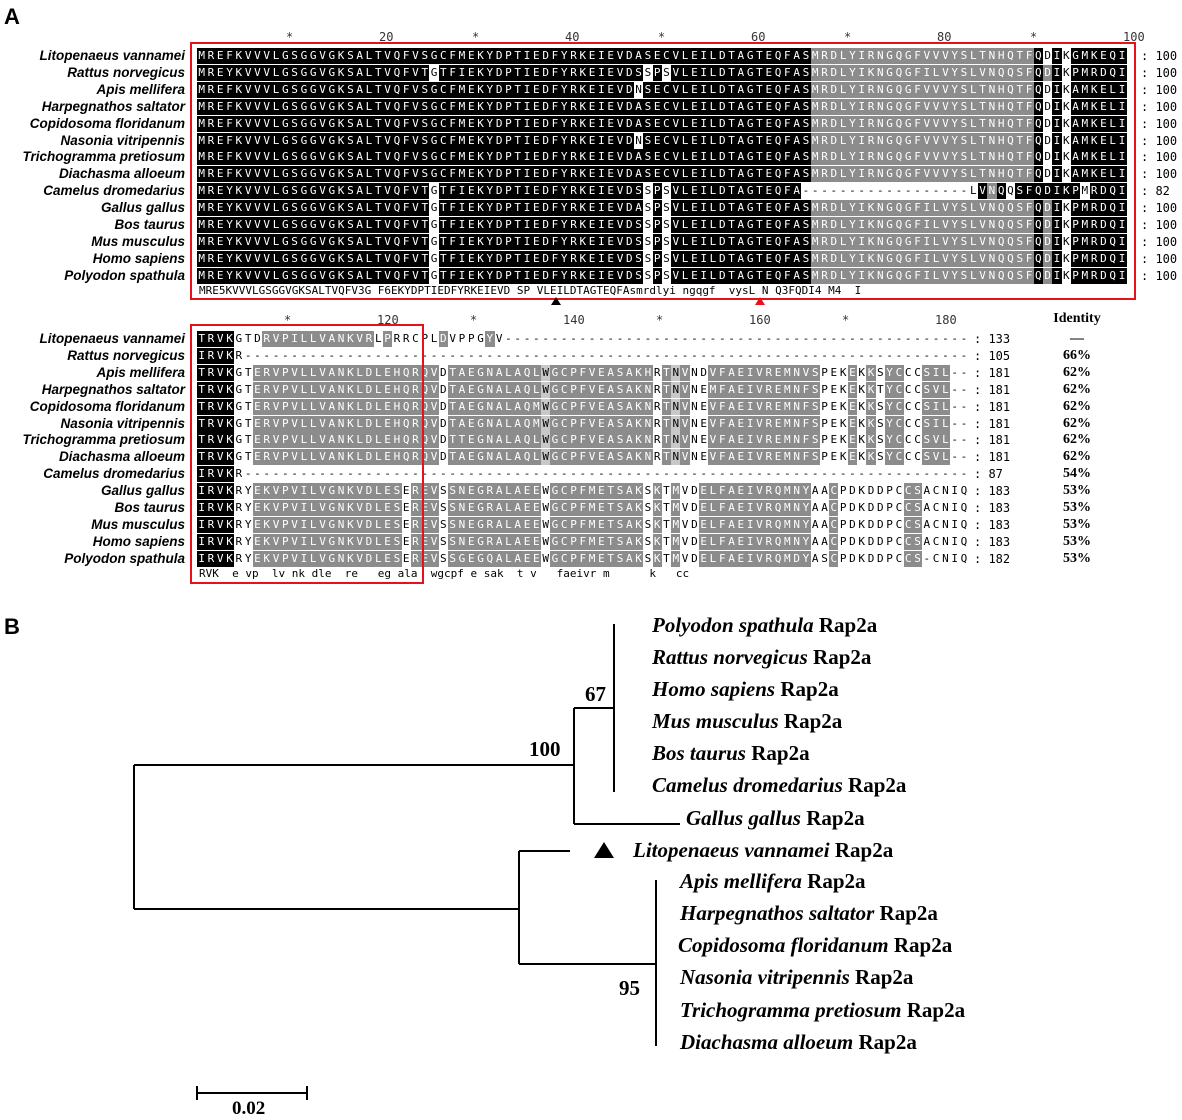 Image resolution: width=1182 pixels, height=1120 pixels. What do you see at coordinates (114, 191) in the screenshot?
I see `species-label: Camelus dromedarius` at bounding box center [114, 191].